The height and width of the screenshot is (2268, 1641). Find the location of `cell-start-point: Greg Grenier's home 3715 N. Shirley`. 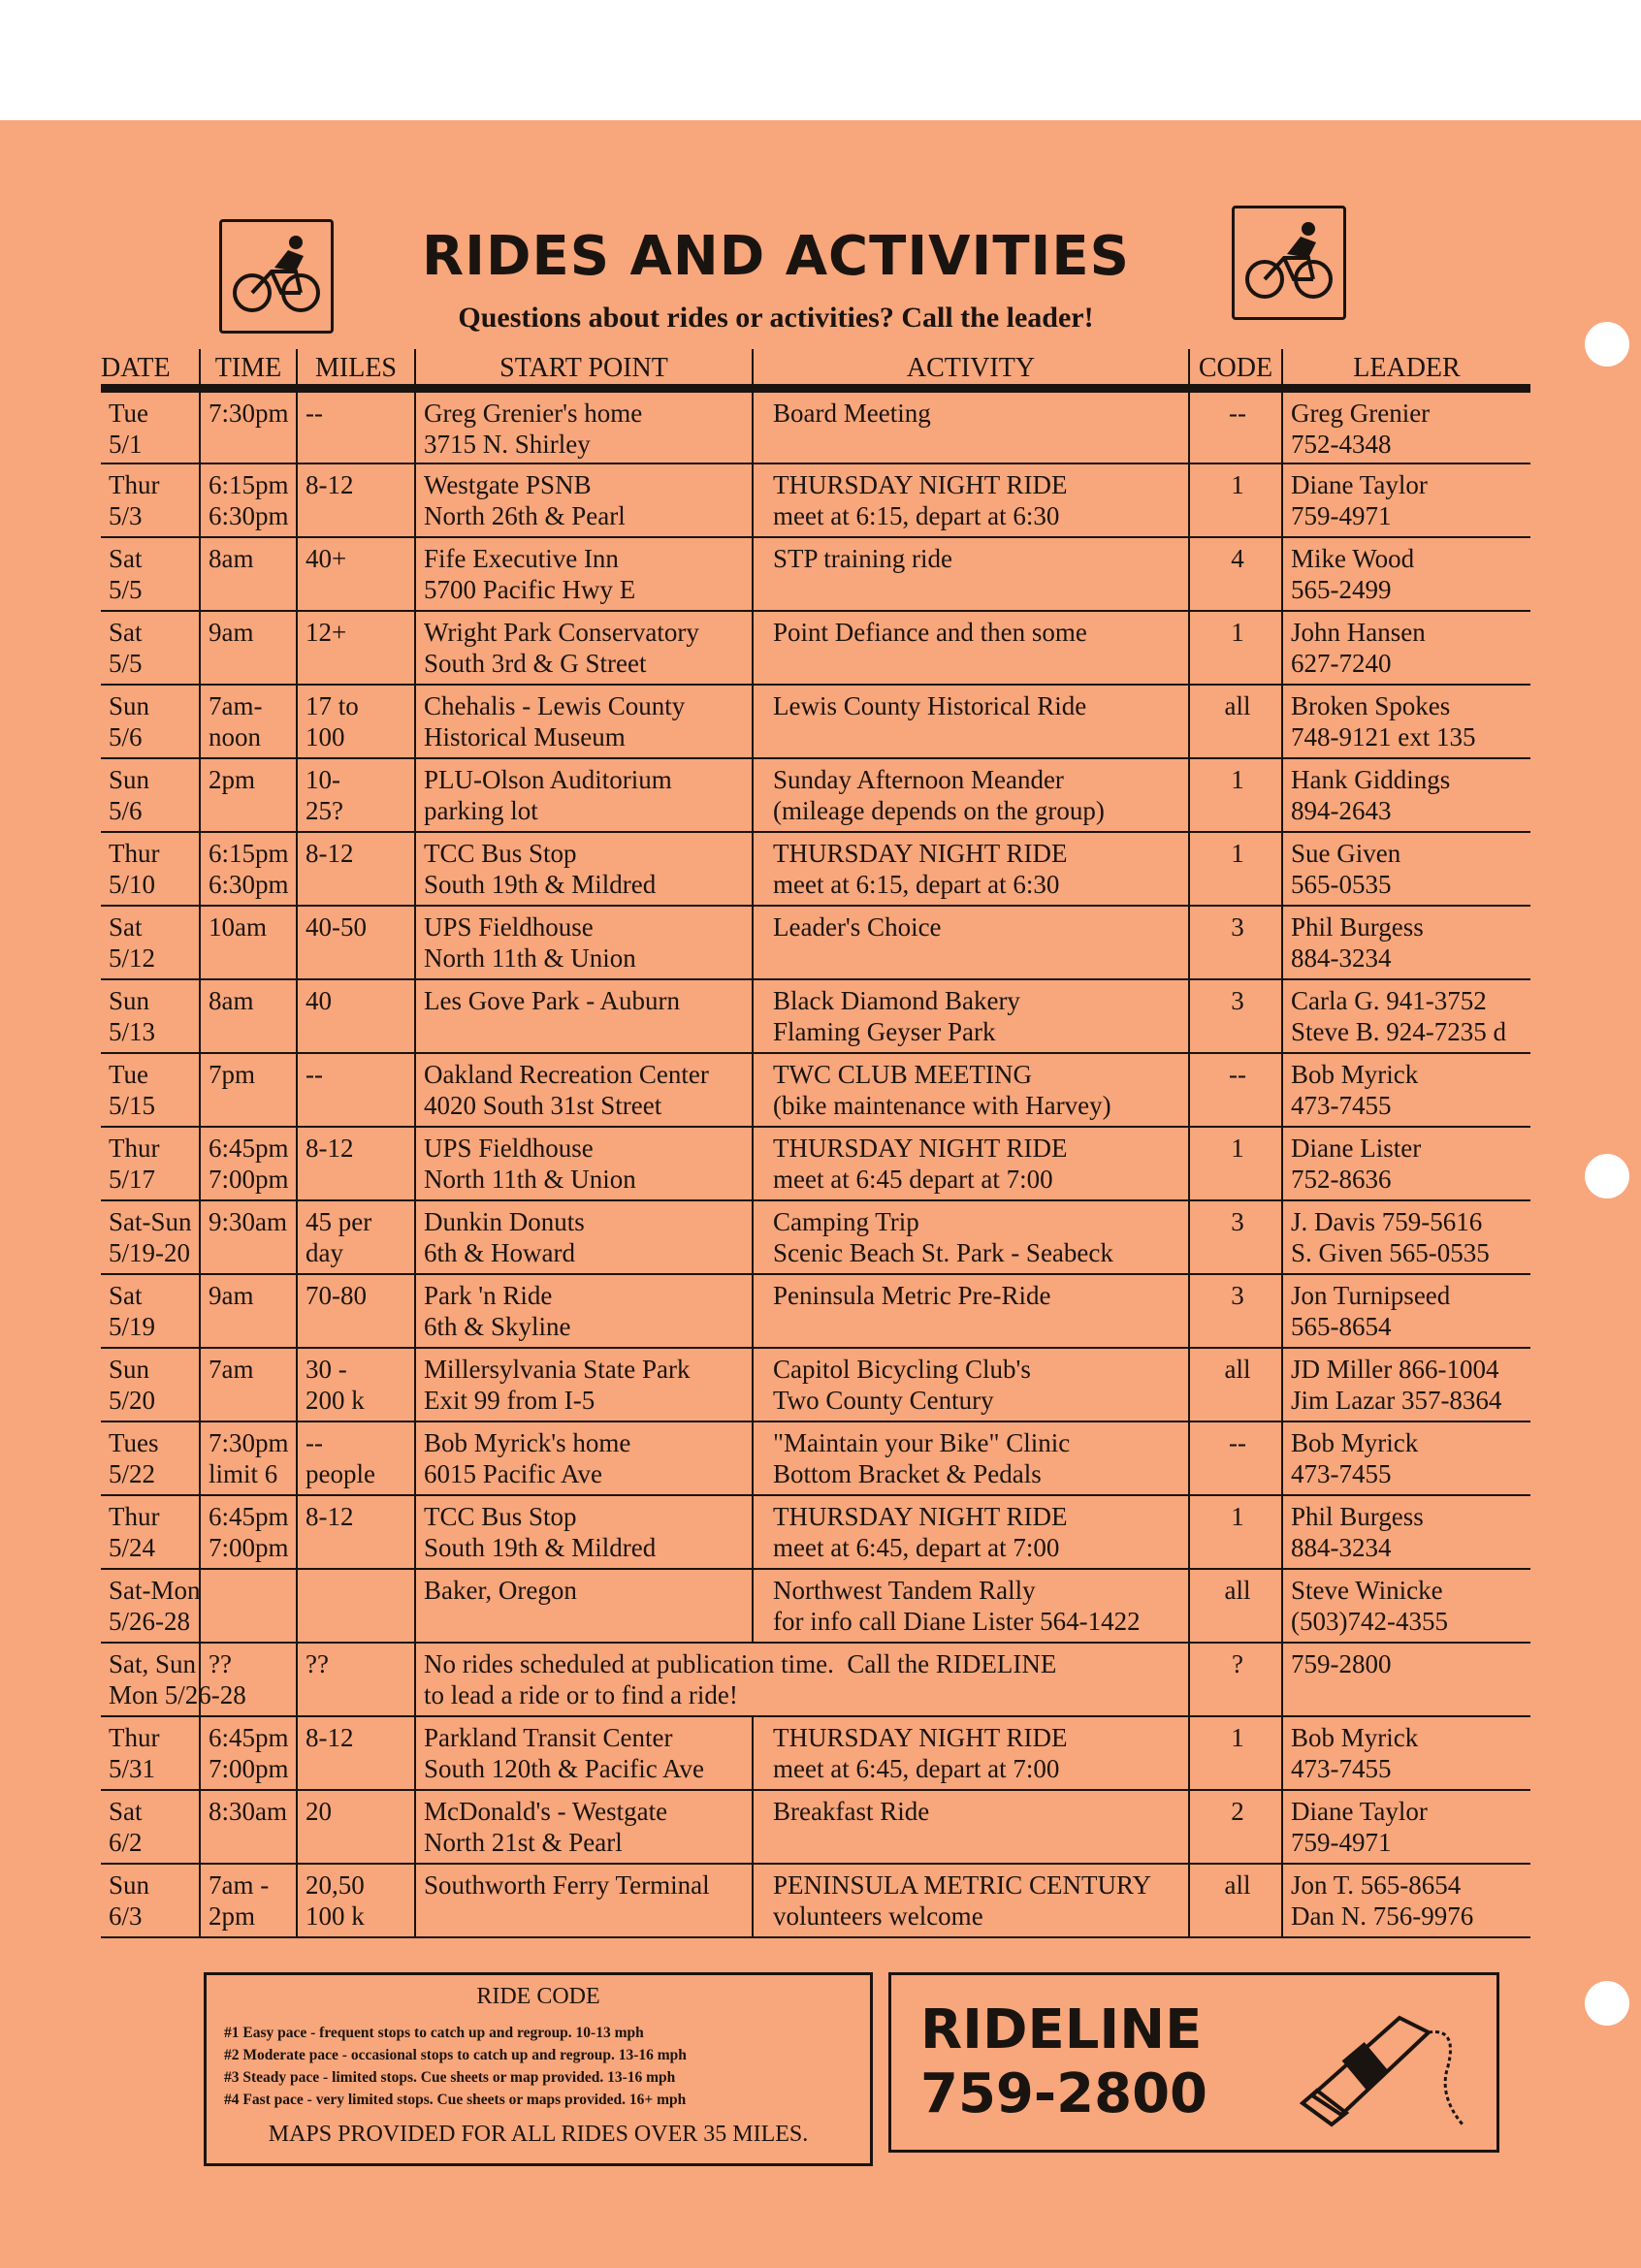

cell-start-point: Greg Grenier's home 3715 N. Shirley is located at coordinates (585, 426).